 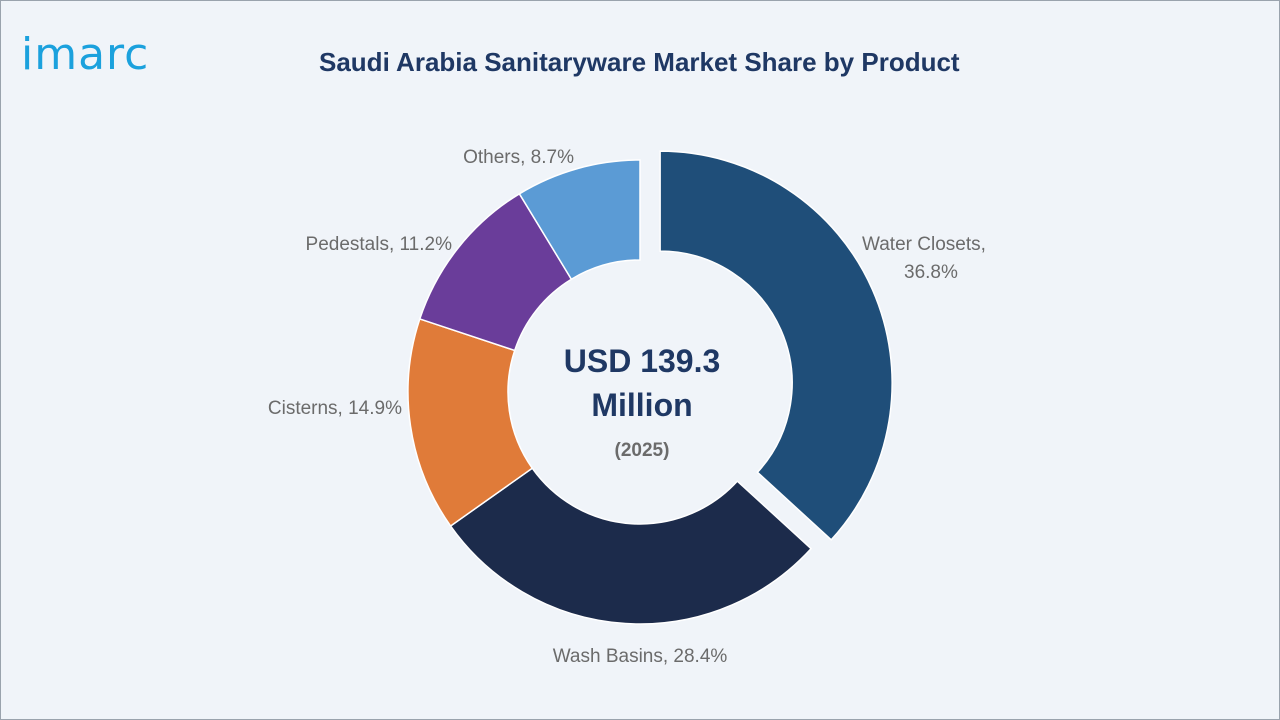 What do you see at coordinates (924, 258) in the screenshot?
I see `label-water-closets: Water Closets, 36.8%` at bounding box center [924, 258].